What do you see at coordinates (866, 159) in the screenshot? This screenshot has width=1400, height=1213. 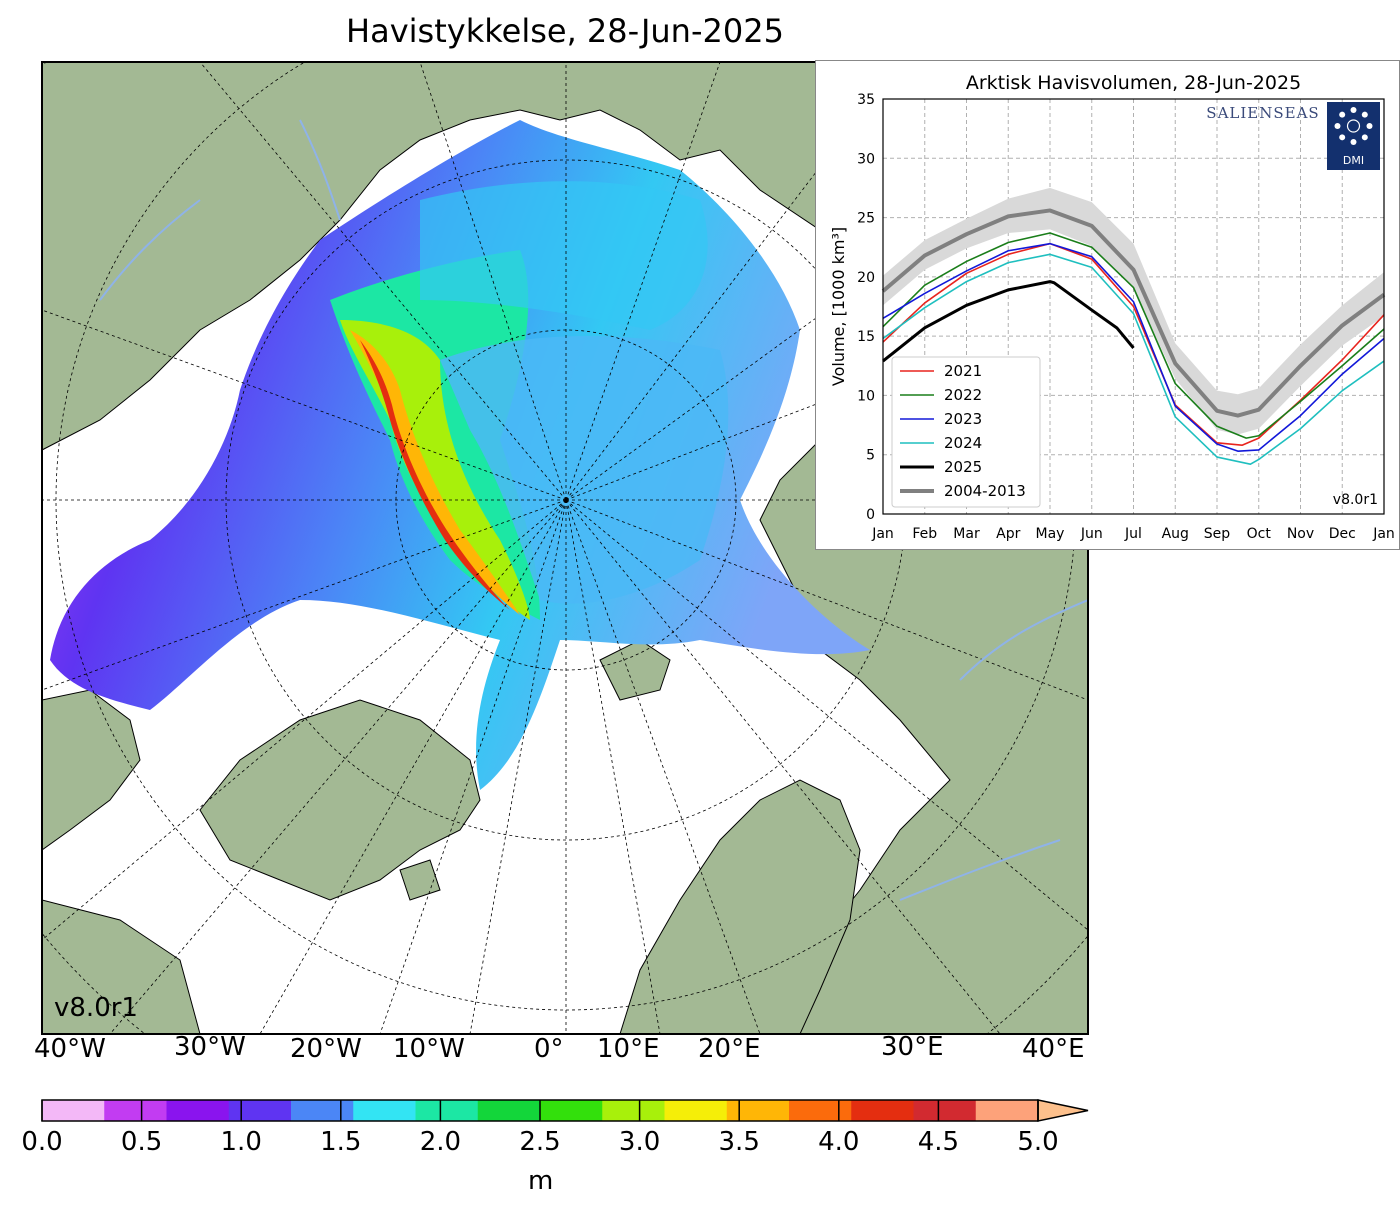 I see `y-tick-label: 30` at bounding box center [866, 159].